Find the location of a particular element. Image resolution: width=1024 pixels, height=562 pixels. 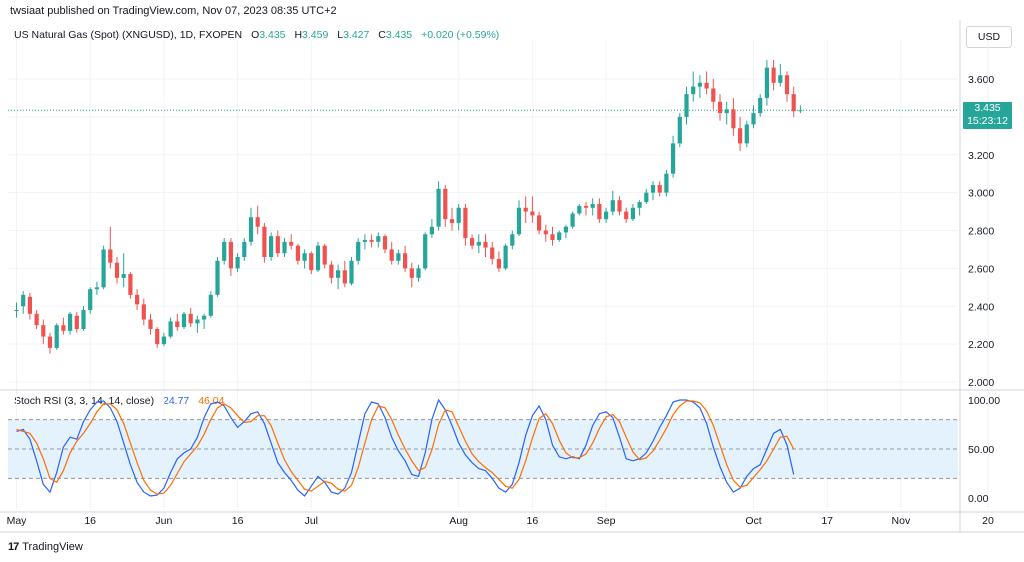

currency-button: USD is located at coordinates (989, 37).